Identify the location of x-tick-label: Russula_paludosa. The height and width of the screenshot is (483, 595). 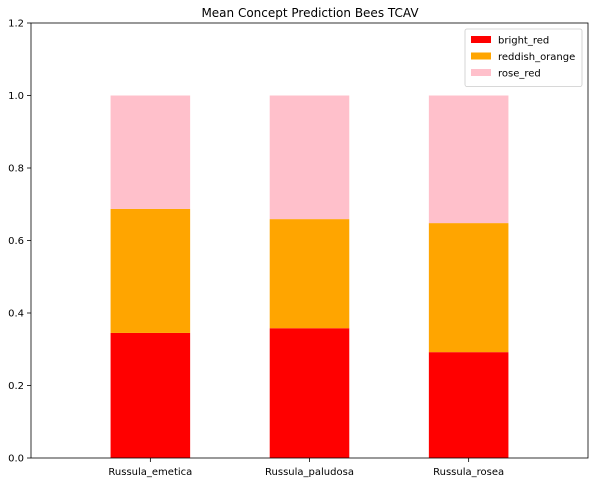
(309, 472).